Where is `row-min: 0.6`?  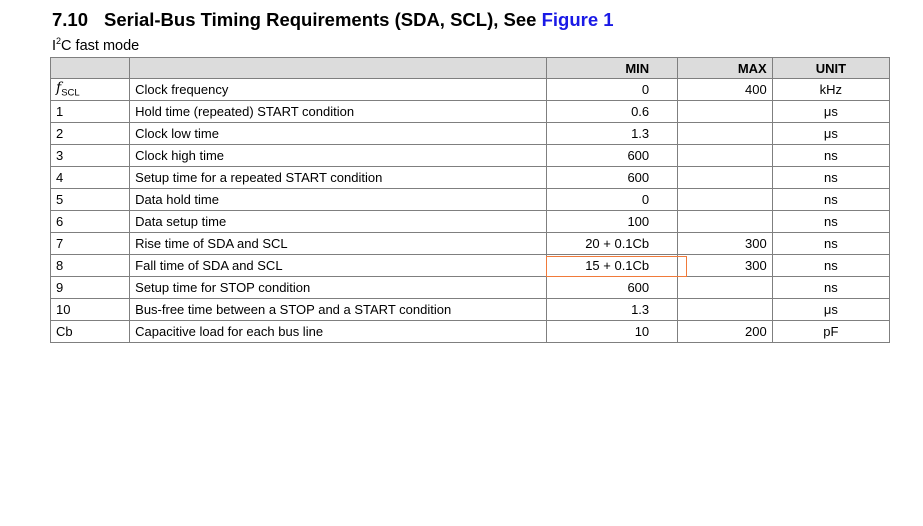
row-min: 0.6 is located at coordinates (612, 111).